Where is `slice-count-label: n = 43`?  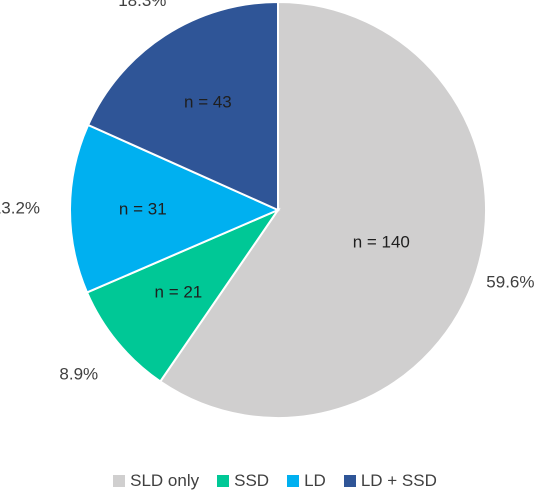 slice-count-label: n = 43 is located at coordinates (208, 101).